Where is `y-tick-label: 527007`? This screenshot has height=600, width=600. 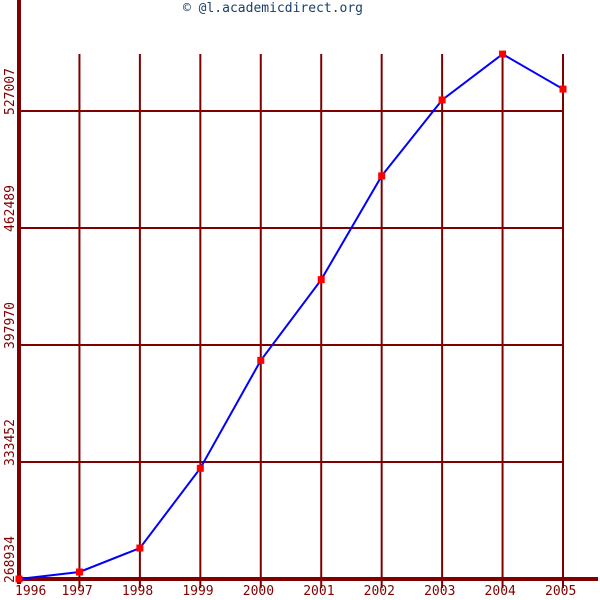
y-tick-label: 527007 is located at coordinates (10, 91).